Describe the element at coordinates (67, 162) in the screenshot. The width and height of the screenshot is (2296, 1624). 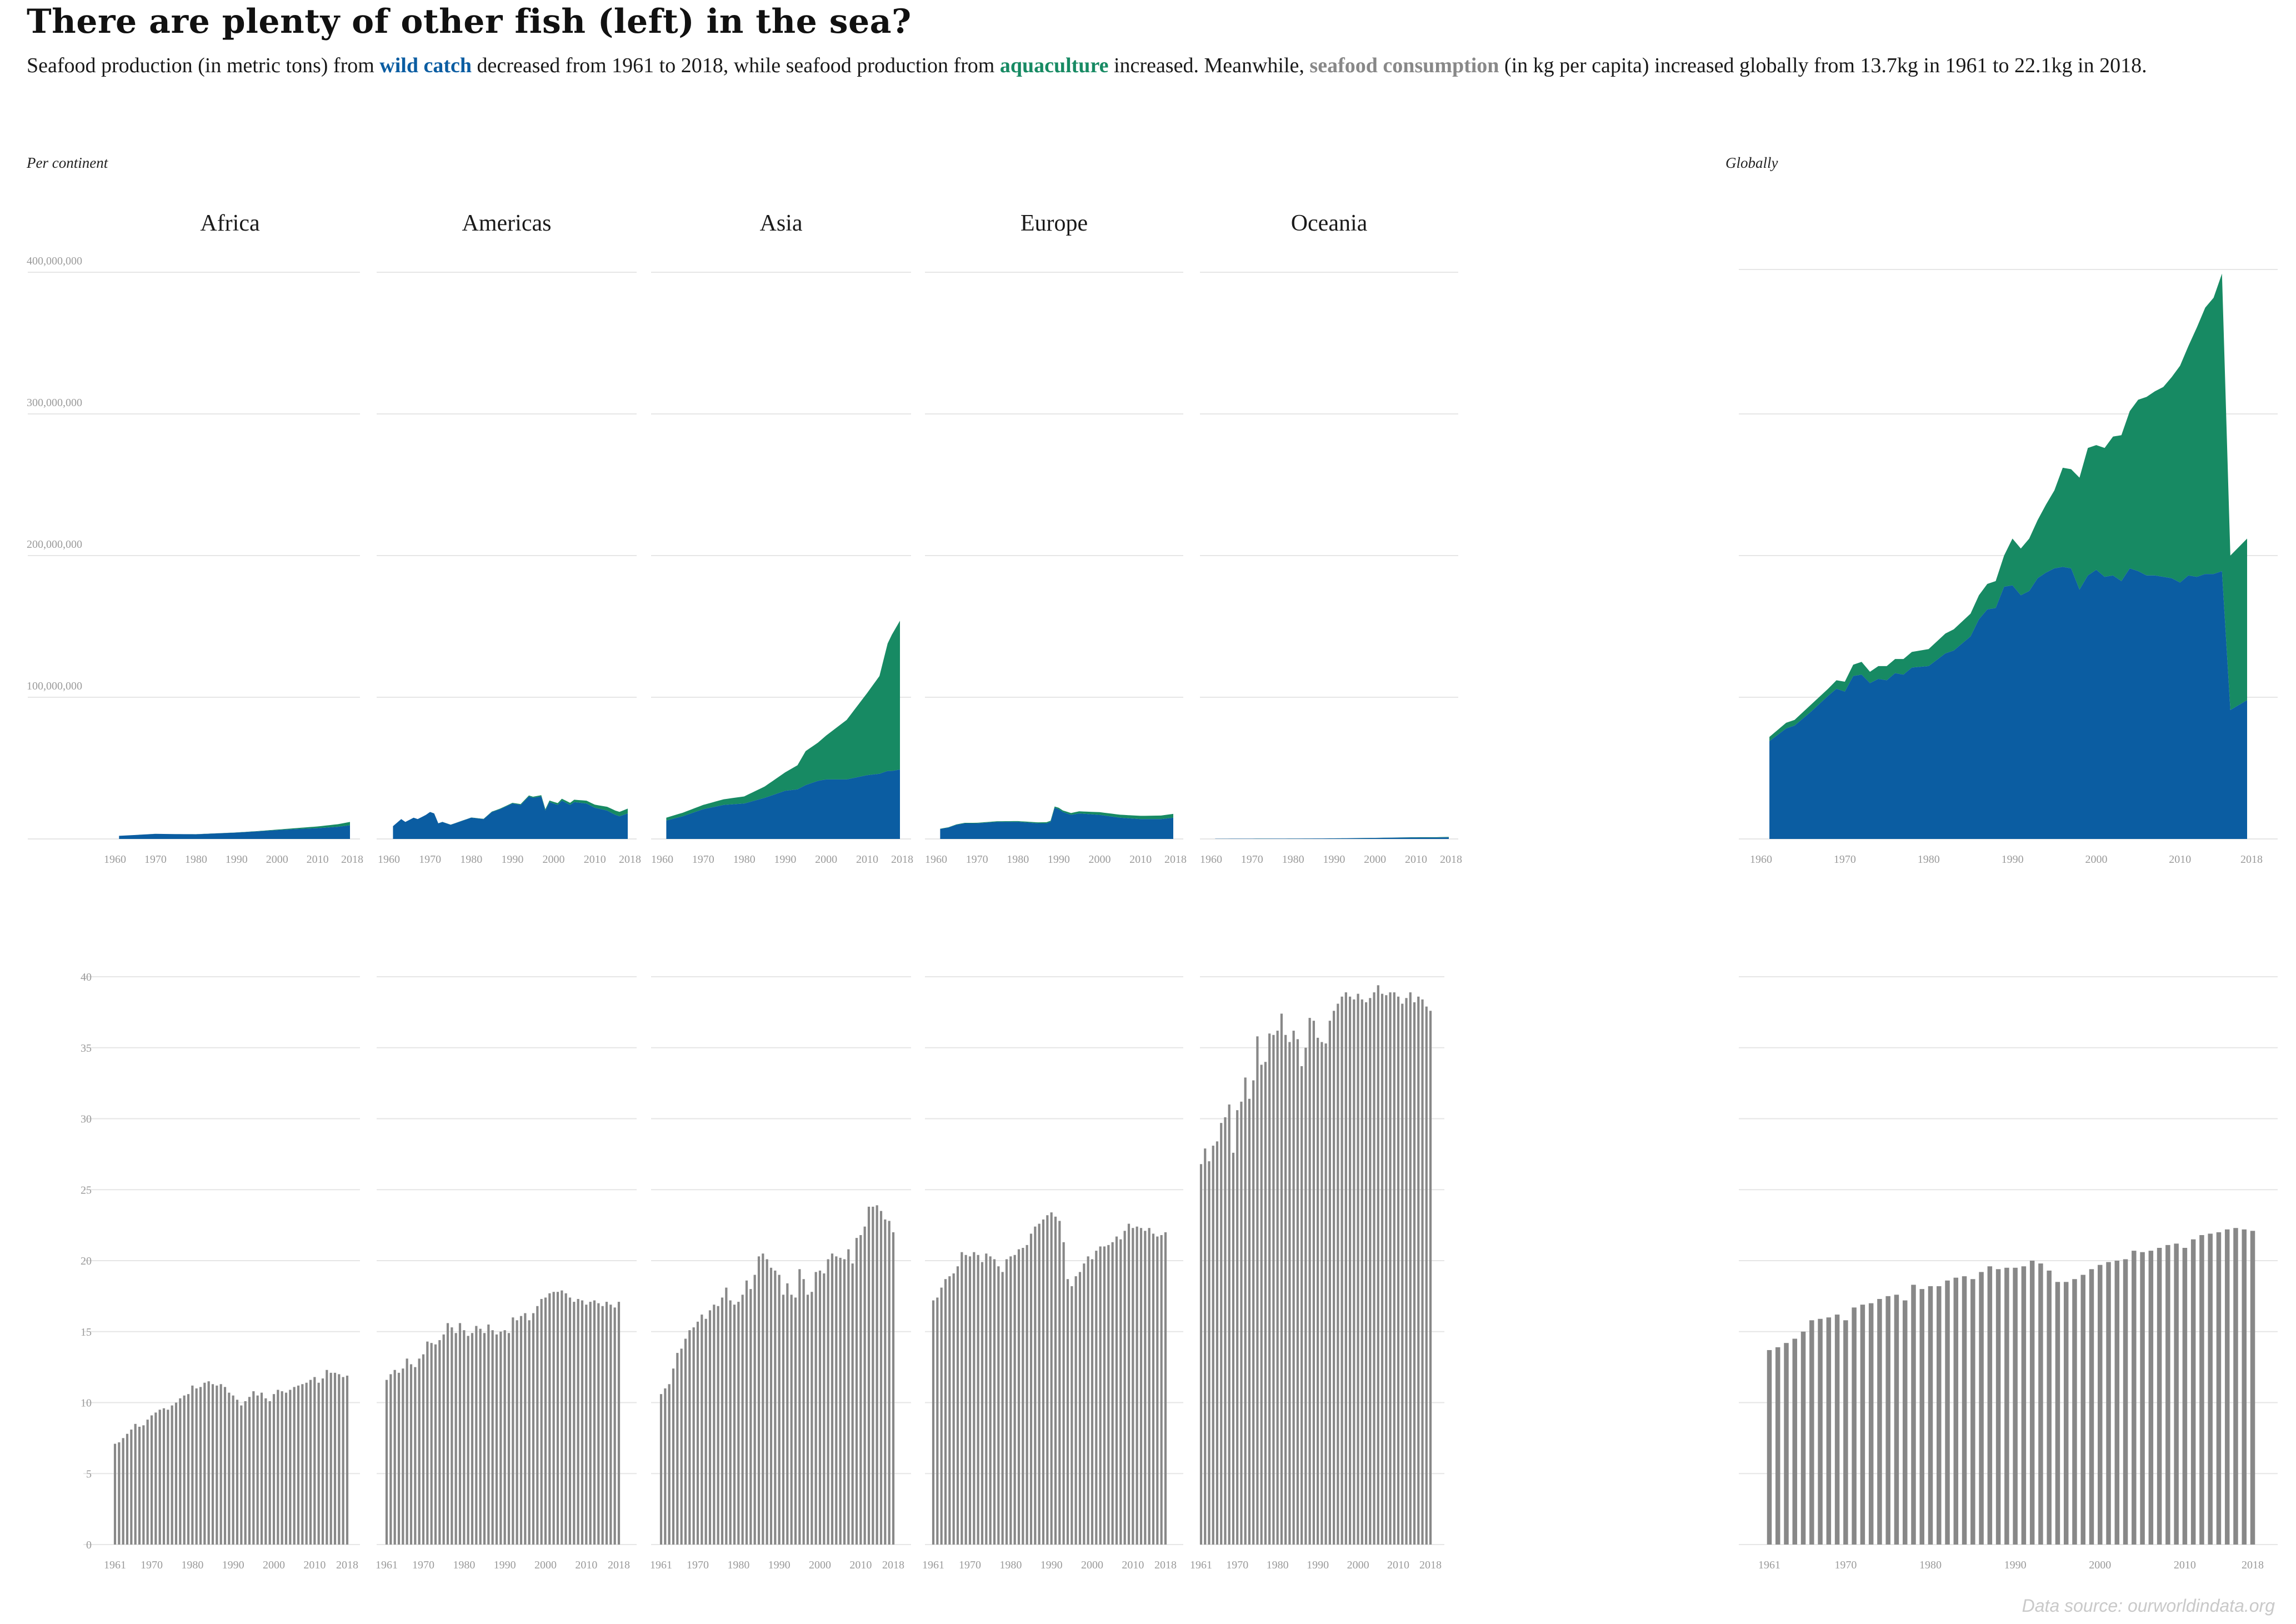
I see `per-continent-label: Per continent` at that location.